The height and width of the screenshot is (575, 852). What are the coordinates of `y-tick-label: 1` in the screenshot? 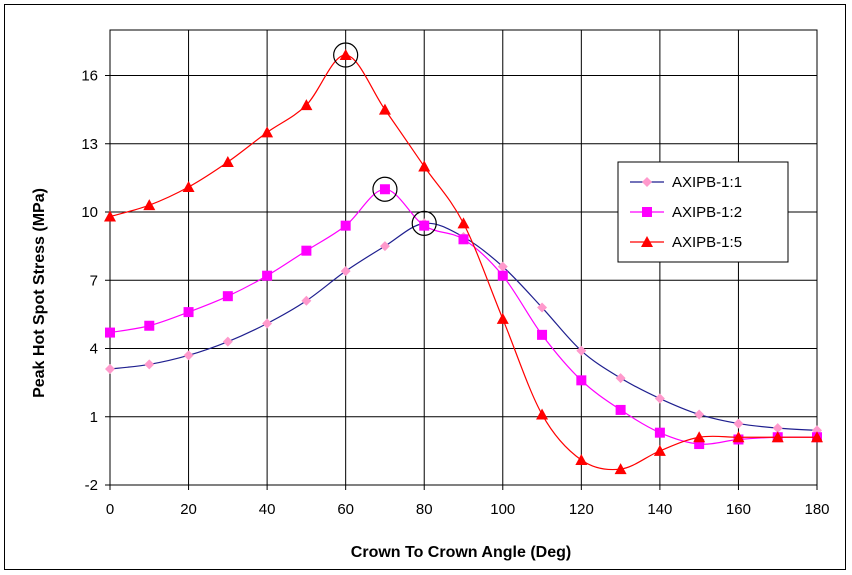 It's located at (94, 417).